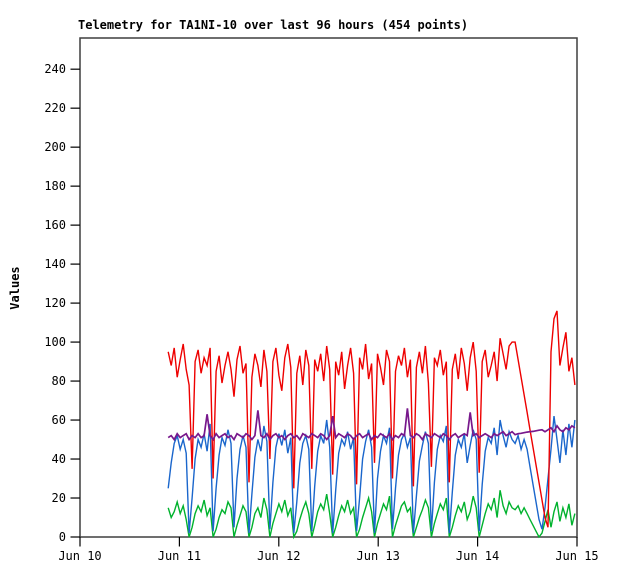  What do you see at coordinates (328, 550) in the screenshot?
I see `x-axis: Jun 10 Jun 11 Jun 12 Jun 13 Jun 14 Jun 15` at bounding box center [328, 550].